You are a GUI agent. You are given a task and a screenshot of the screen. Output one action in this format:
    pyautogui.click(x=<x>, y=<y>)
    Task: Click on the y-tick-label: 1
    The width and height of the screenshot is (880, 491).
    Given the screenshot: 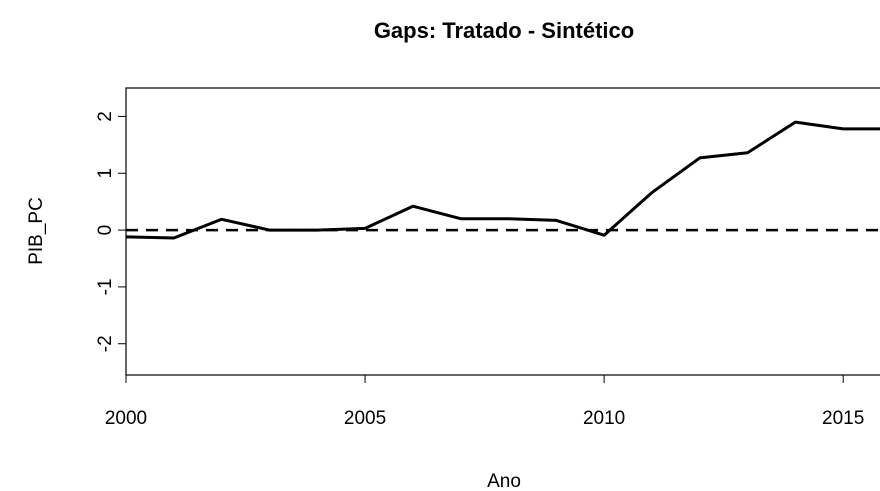 What is the action you would take?
    pyautogui.click(x=105, y=173)
    